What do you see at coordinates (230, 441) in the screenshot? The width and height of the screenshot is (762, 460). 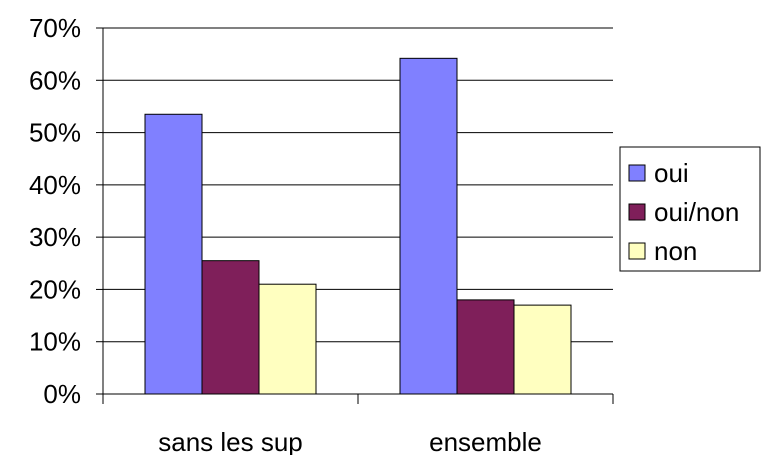 I see `x-tick-label: sans les sup` at bounding box center [230, 441].